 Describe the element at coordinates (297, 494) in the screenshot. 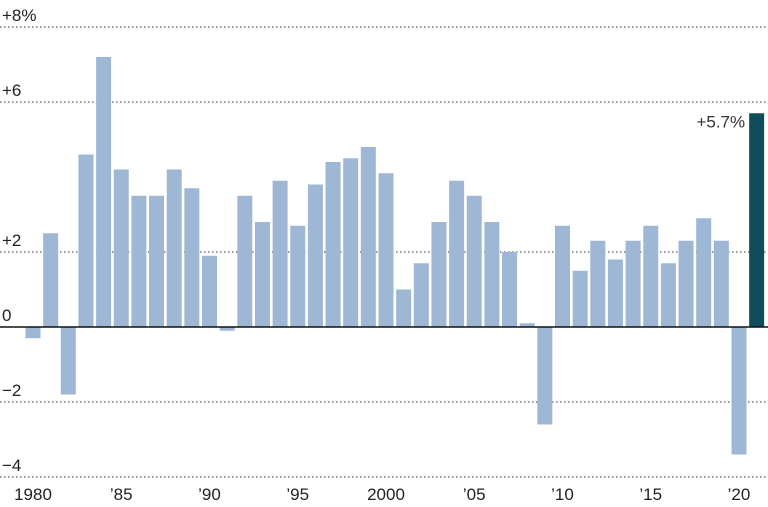

I see `x-tick-label: ’95` at that location.